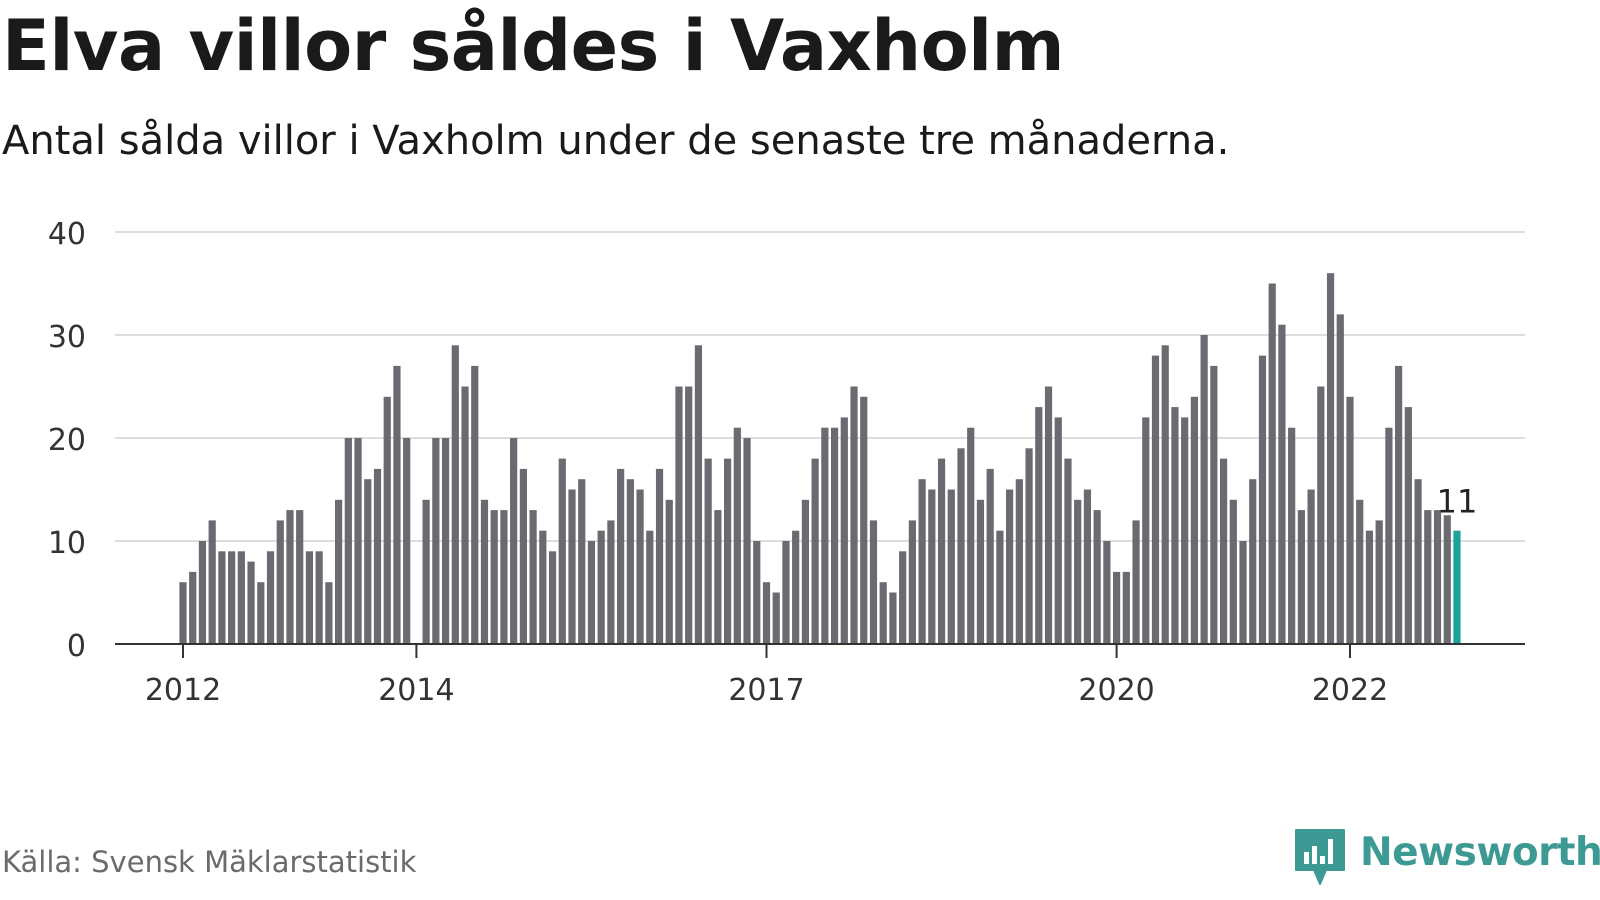  I want to click on x-tick-label: 2020, so click(1116, 690).